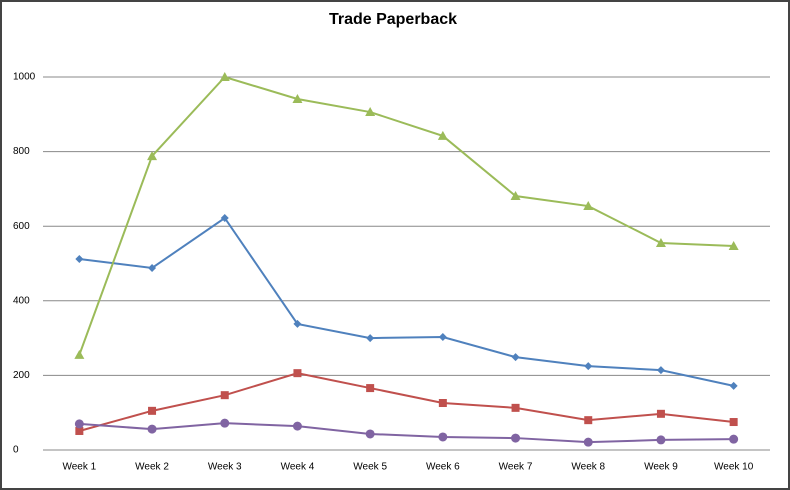 The width and height of the screenshot is (790, 490). What do you see at coordinates (393, 19) in the screenshot?
I see `chart-title: Trade Paperback` at bounding box center [393, 19].